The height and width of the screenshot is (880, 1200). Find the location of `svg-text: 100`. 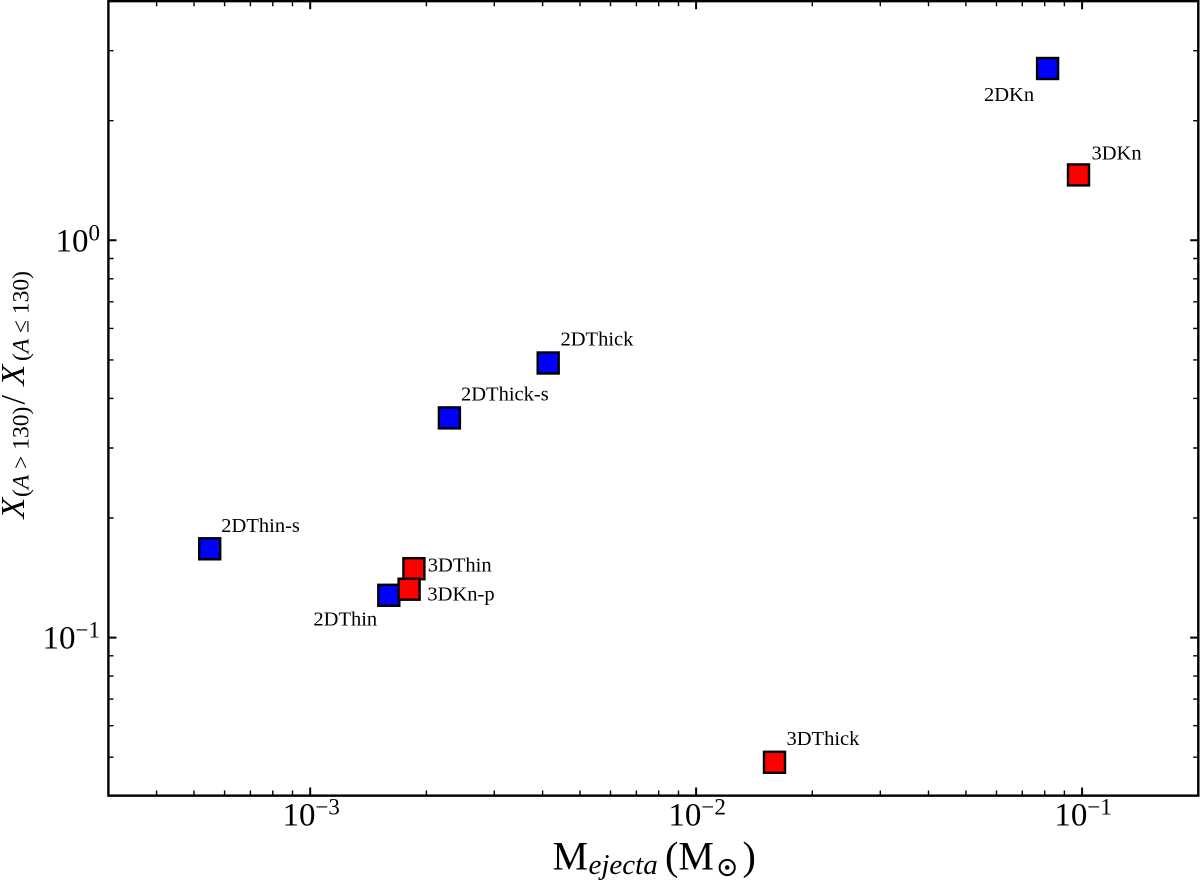

svg-text: 100 is located at coordinates (78, 239).